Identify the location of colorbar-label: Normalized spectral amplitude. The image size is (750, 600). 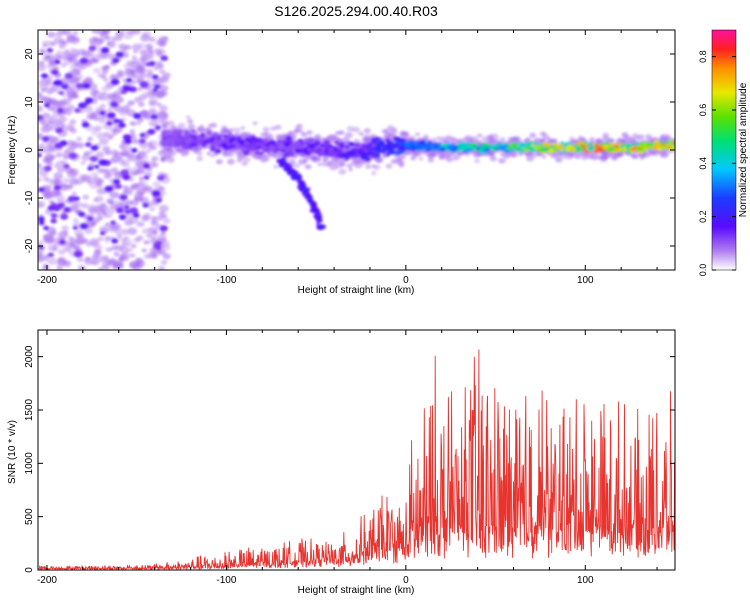
(743, 149).